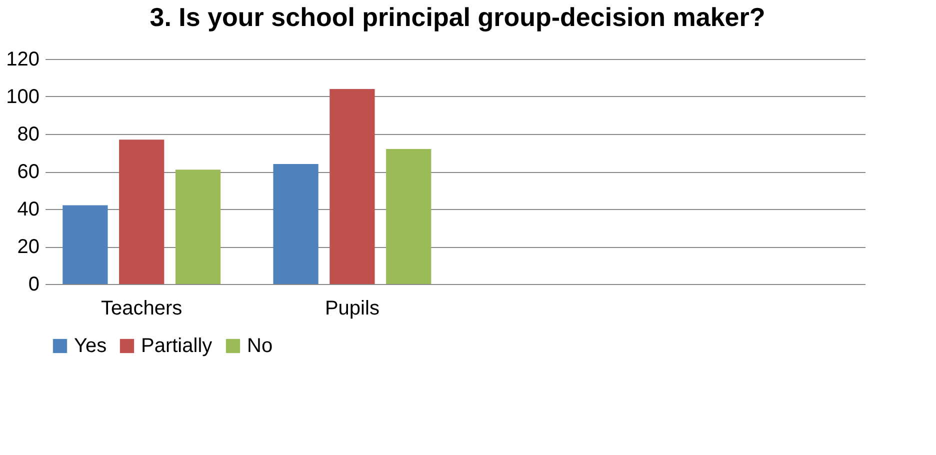 The image size is (936, 455). What do you see at coordinates (28, 135) in the screenshot?
I see `y-tick-label: 80` at bounding box center [28, 135].